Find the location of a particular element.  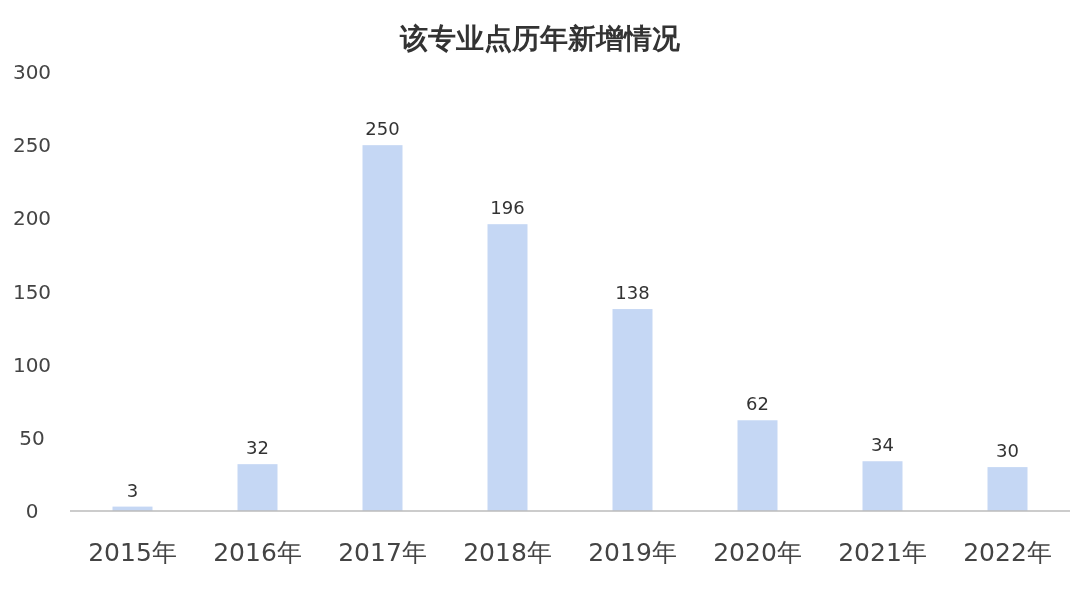

y-tick-label: 50 is located at coordinates (32, 437).